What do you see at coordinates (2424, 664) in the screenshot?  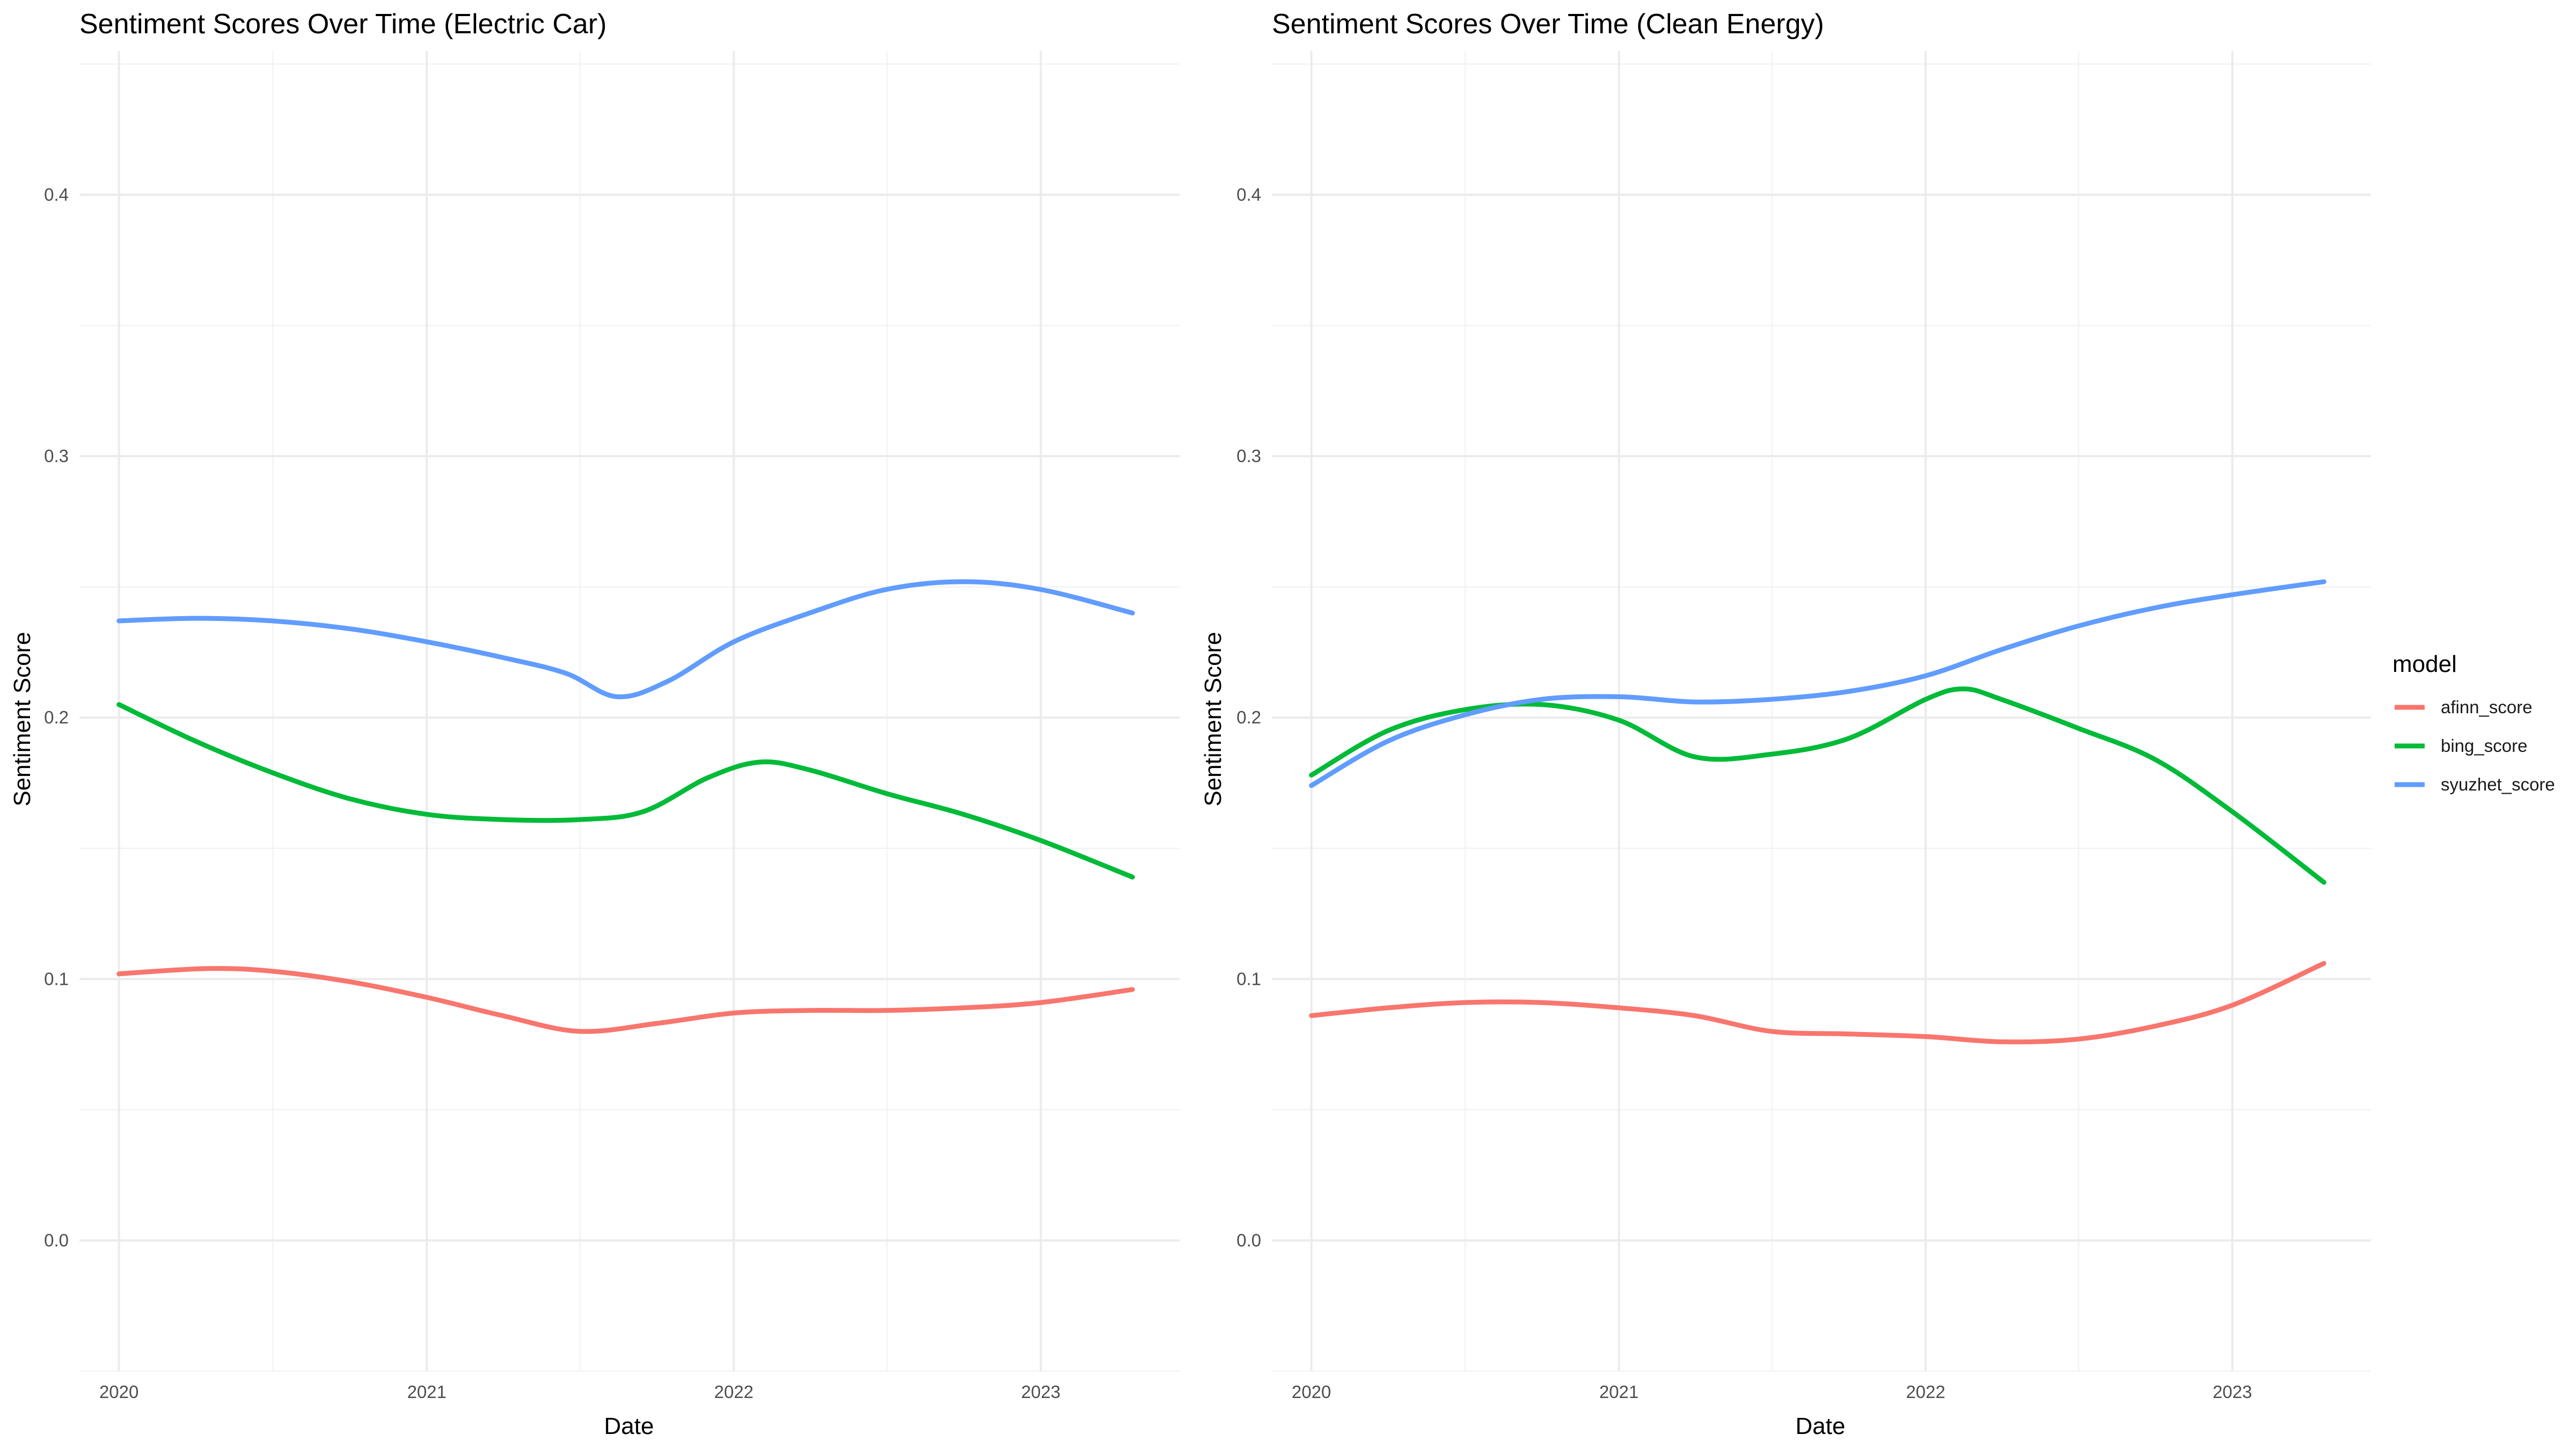 I see `legend-title: model` at bounding box center [2424, 664].